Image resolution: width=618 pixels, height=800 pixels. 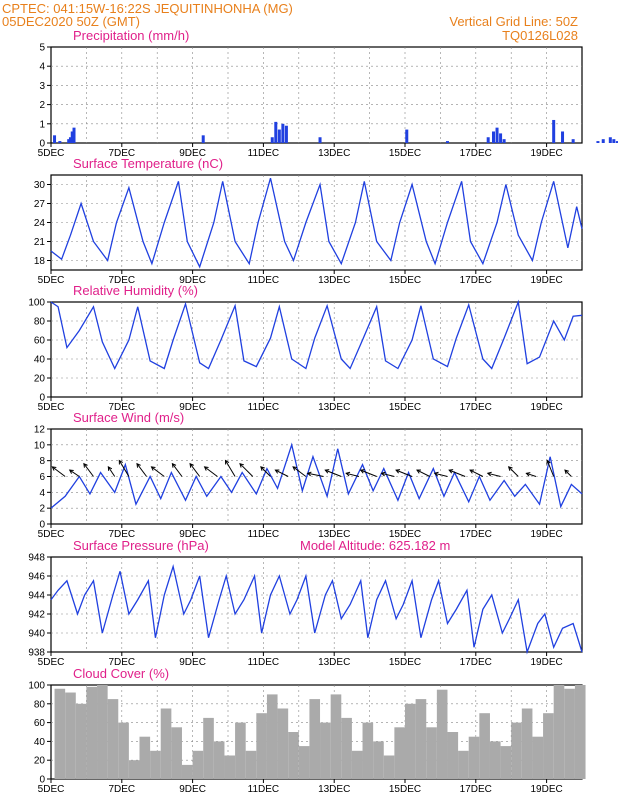 I want to click on y-tick-label: 944, so click(x=36, y=596).